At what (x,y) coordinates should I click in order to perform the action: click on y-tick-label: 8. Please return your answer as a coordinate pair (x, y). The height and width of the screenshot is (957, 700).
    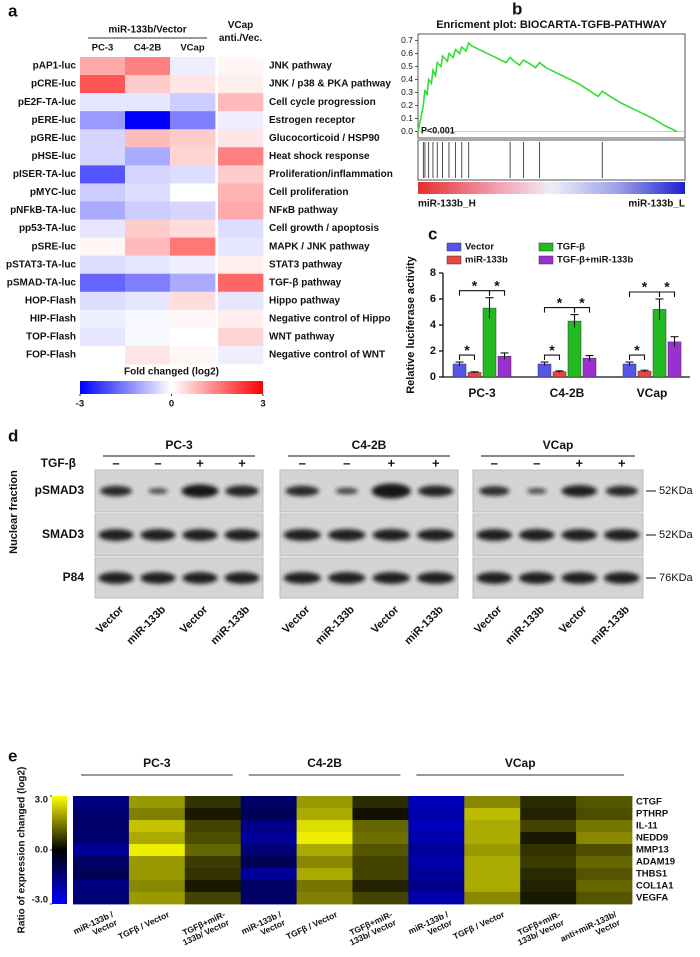
    Looking at the image, I should click on (433, 273).